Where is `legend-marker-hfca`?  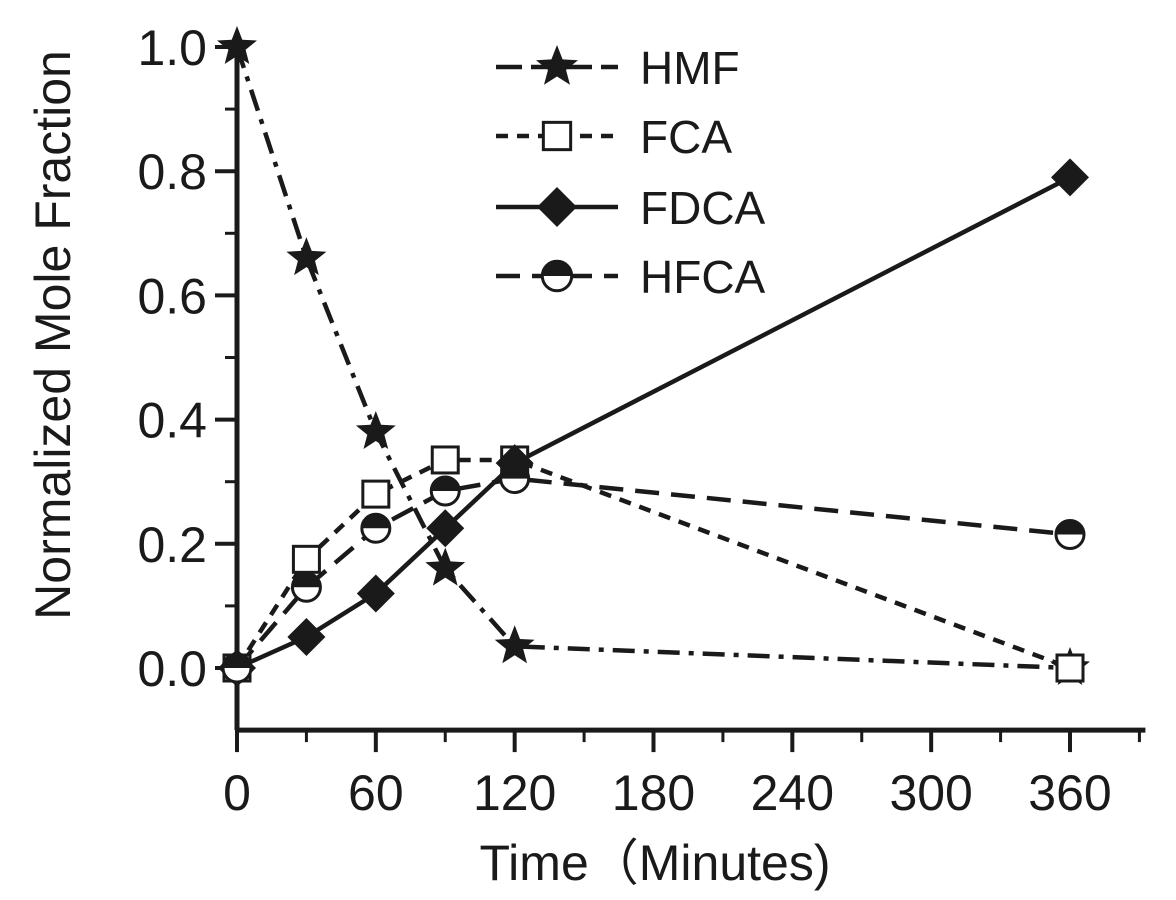
legend-marker-hfca is located at coordinates (557, 276).